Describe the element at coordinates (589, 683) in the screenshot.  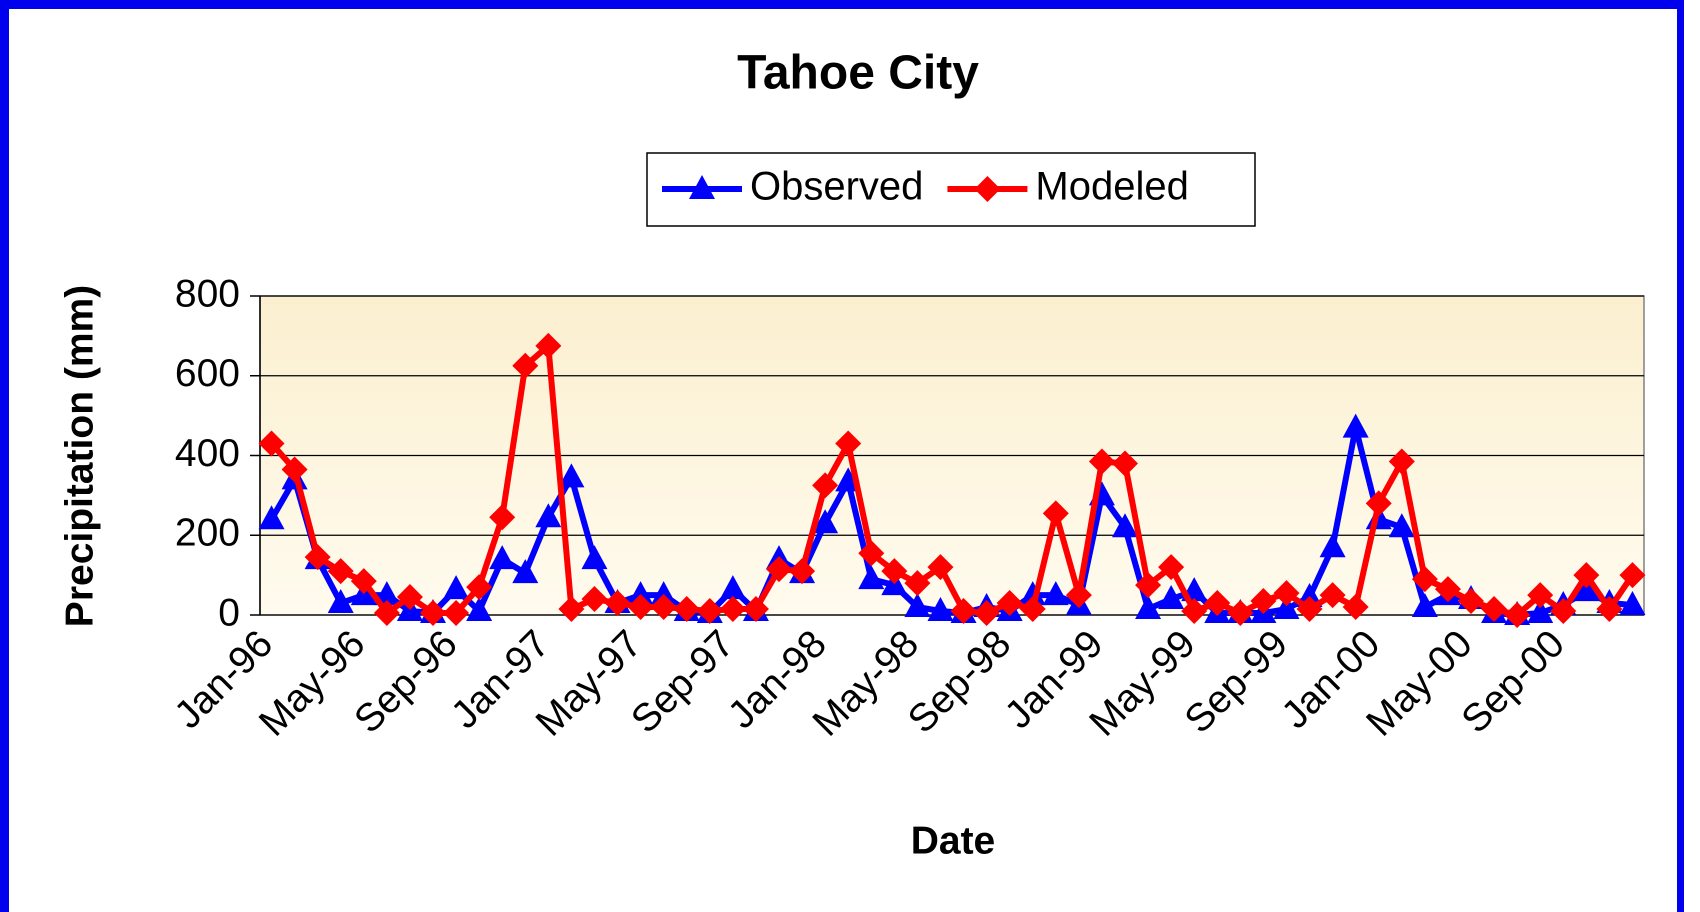
I see `x-tick-label: May-97` at that location.